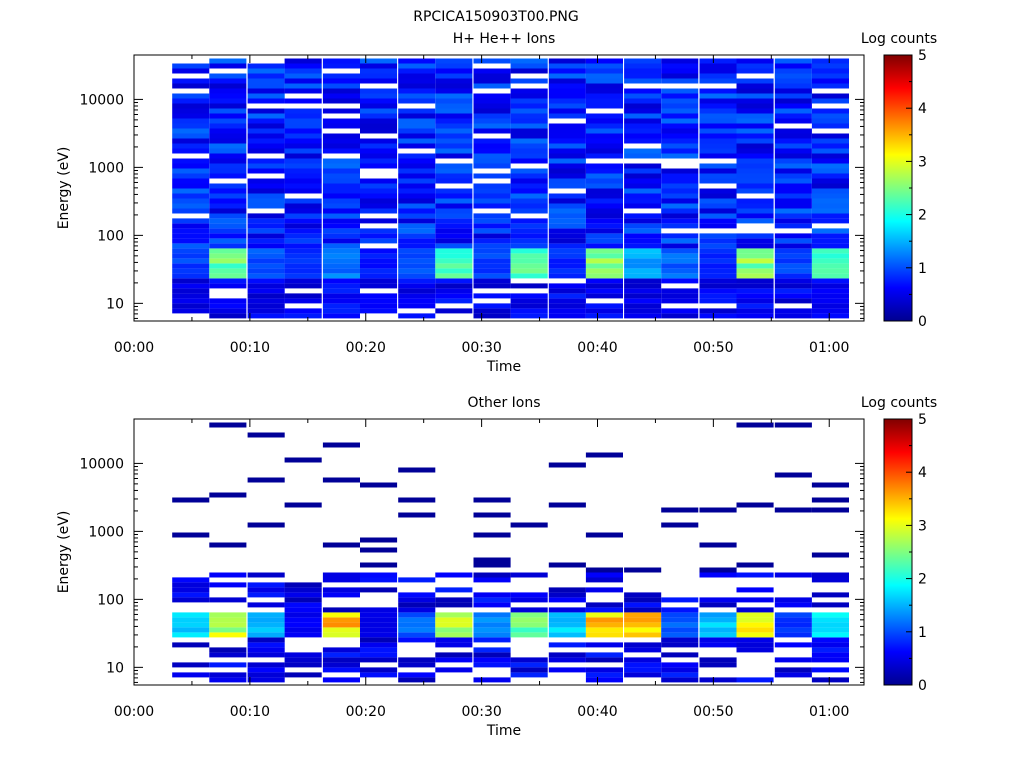  What do you see at coordinates (597, 712) in the screenshot?
I see `x-tick-label: 00:40` at bounding box center [597, 712].